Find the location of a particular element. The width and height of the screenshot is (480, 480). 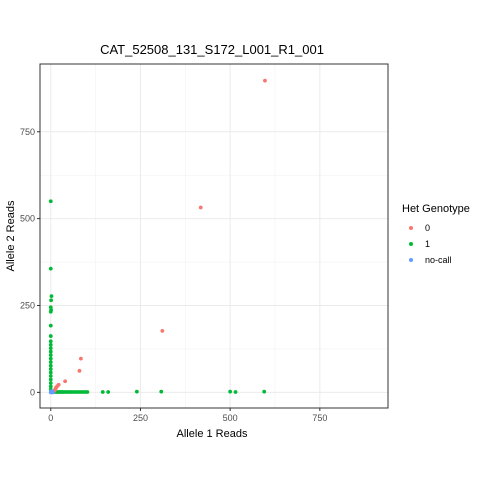

y-tick-label: 250 is located at coordinates (27, 305).